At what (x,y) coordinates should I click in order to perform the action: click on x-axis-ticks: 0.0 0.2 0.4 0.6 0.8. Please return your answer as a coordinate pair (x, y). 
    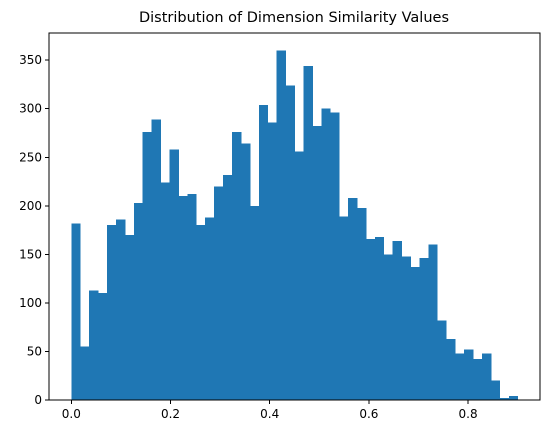
    Looking at the image, I should click on (270, 410).